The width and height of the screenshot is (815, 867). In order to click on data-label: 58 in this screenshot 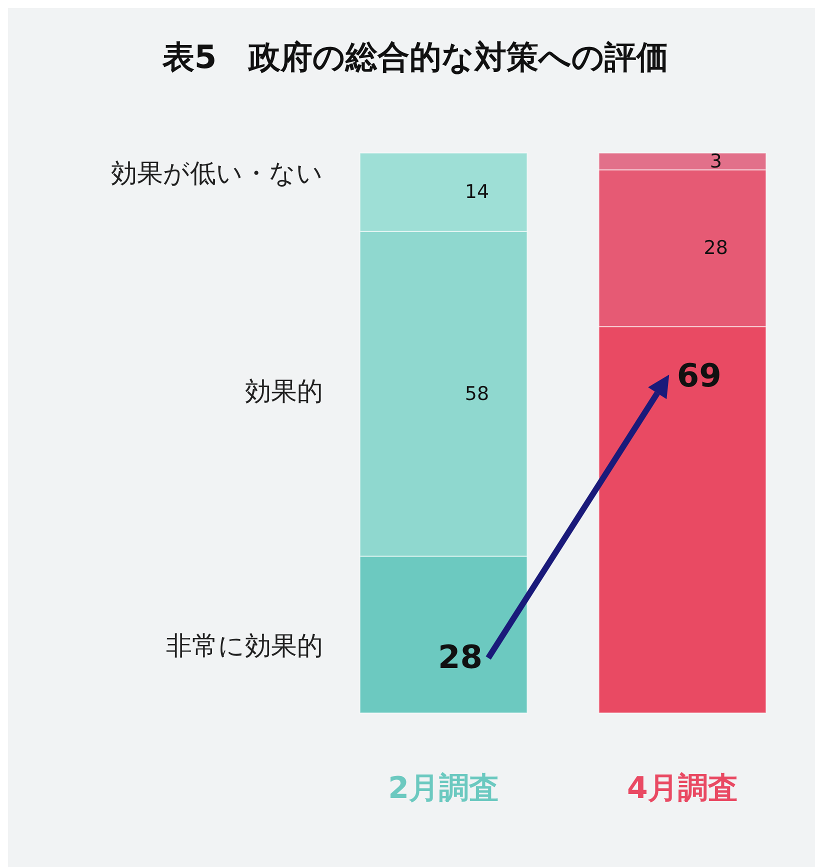, I will do `click(477, 393)`.